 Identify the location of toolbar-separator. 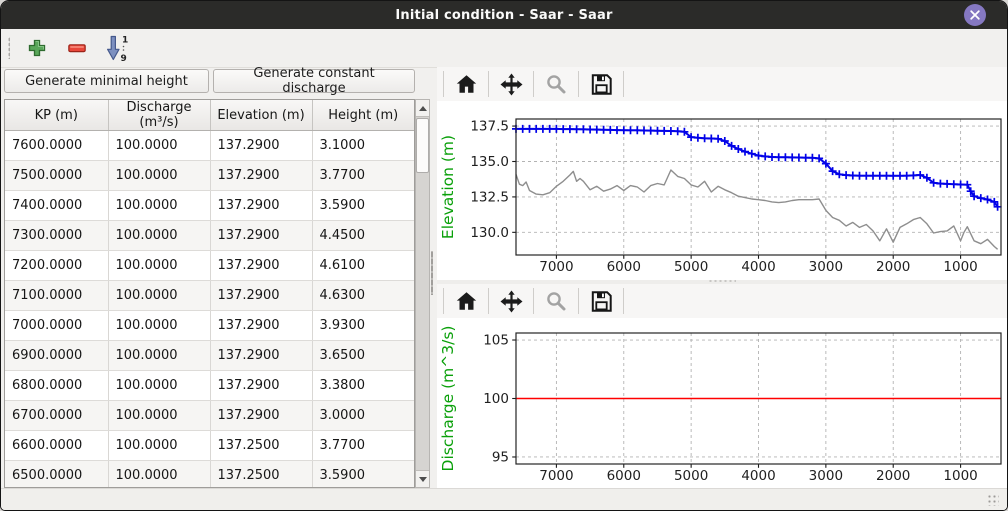
(443, 301).